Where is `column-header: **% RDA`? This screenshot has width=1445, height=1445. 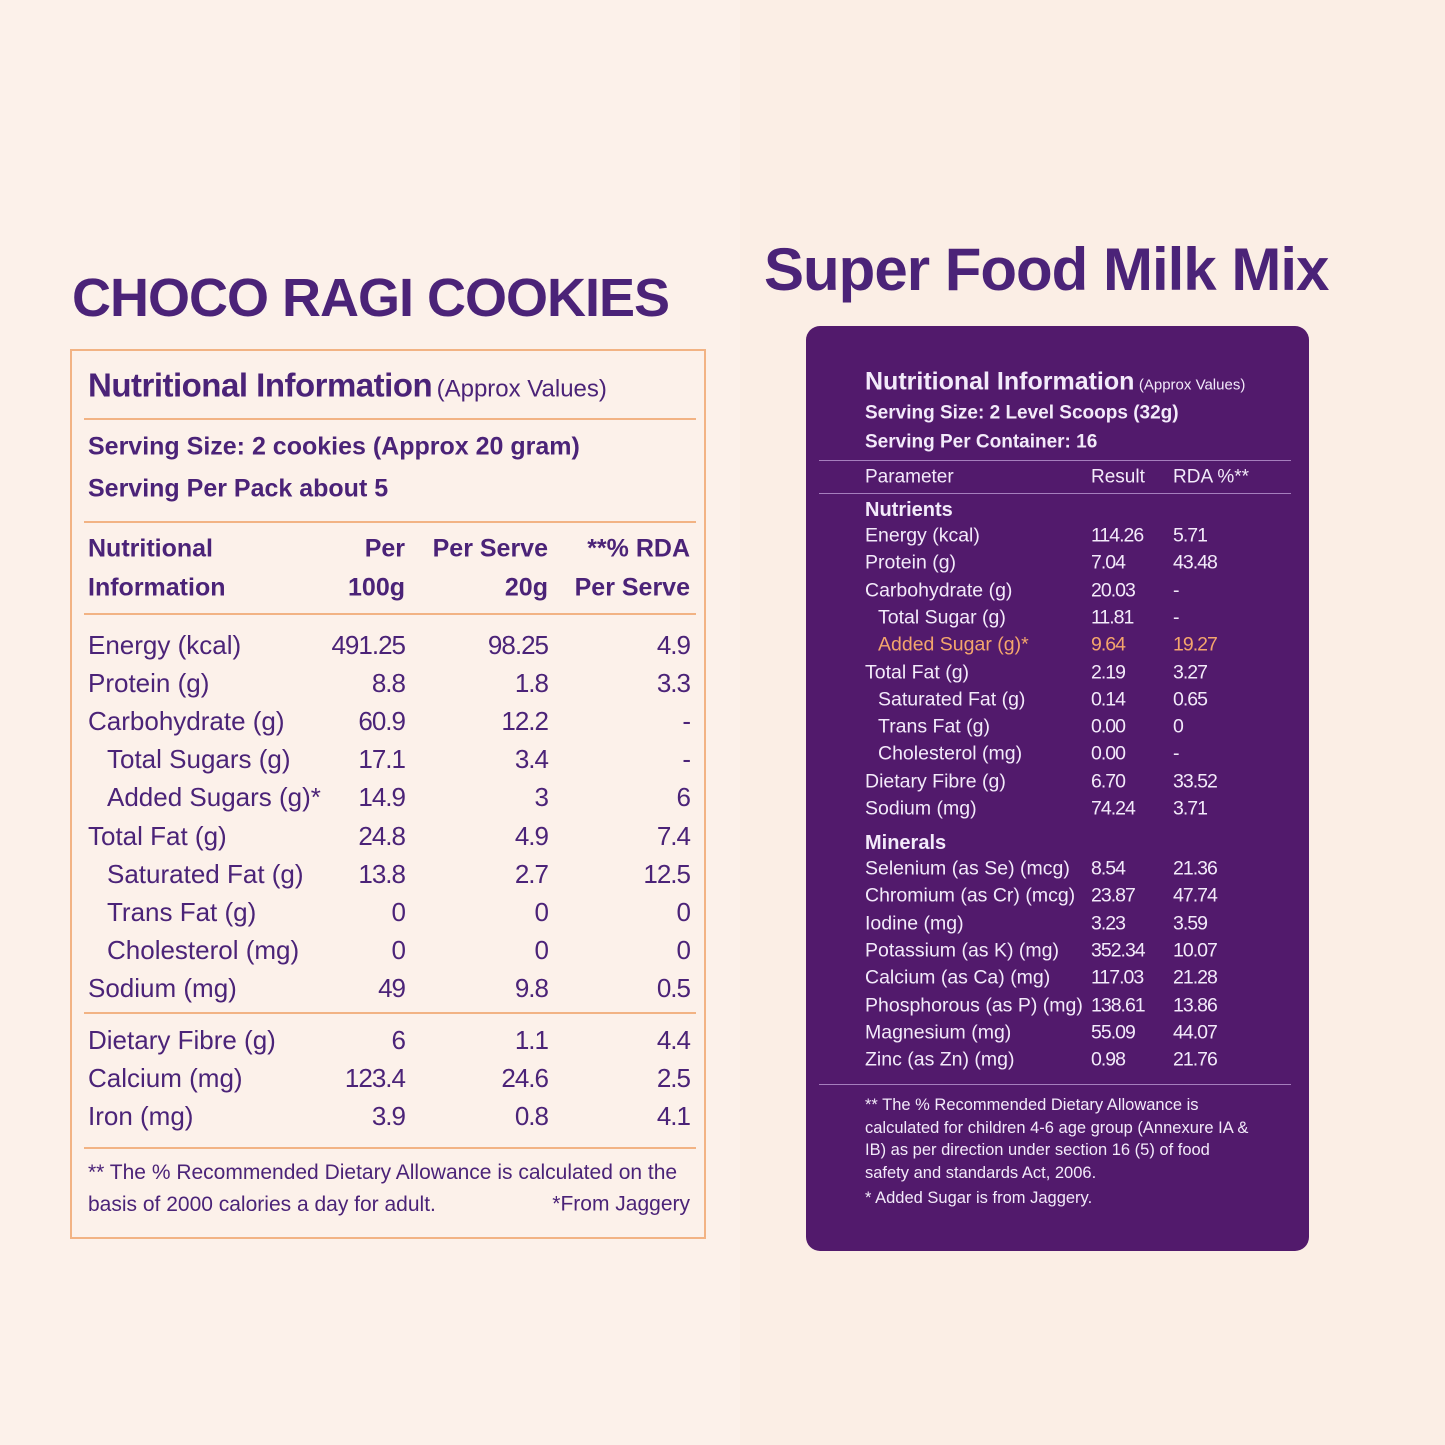
column-header: **% RDA is located at coordinates (638, 548).